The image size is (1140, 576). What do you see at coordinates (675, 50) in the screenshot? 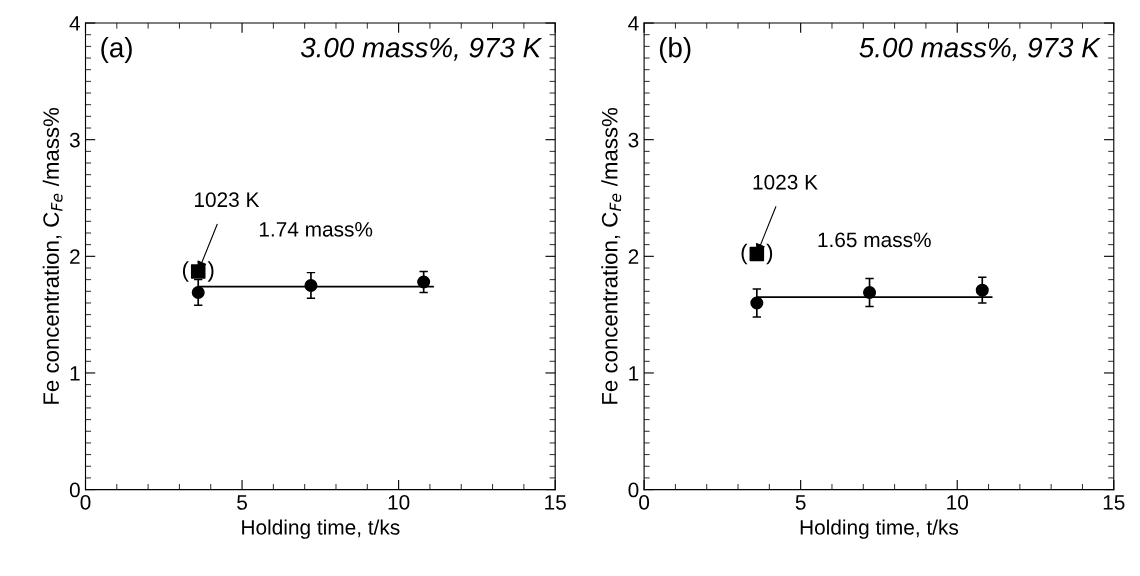
I see `annotation: (b)` at bounding box center [675, 50].